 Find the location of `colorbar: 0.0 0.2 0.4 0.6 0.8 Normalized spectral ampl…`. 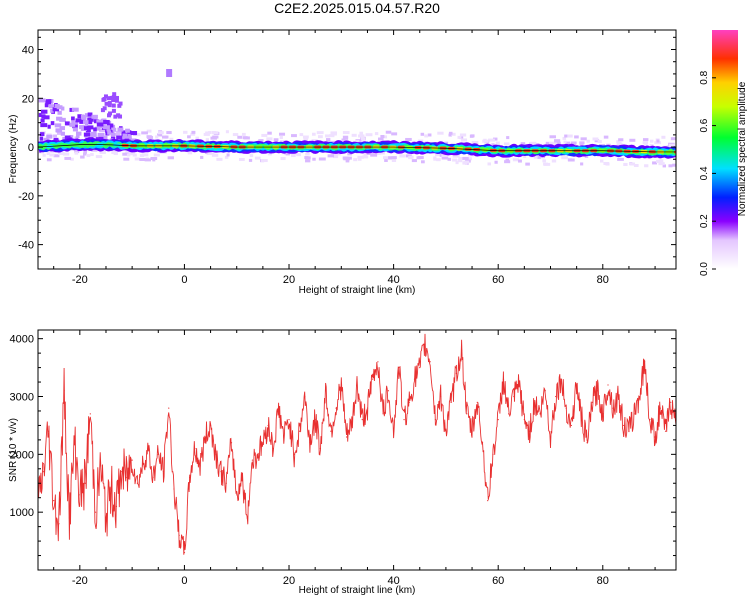

colorbar: 0.0 0.2 0.4 0.6 0.8 Normalized spectral ampl… is located at coordinates (723, 153).